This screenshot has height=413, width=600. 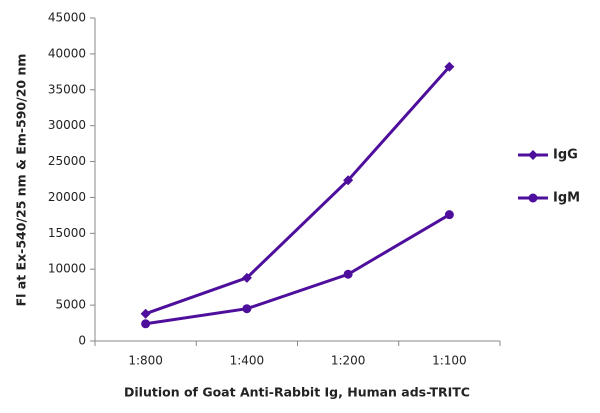 I want to click on y-tick-label: 5000, so click(x=70, y=305).